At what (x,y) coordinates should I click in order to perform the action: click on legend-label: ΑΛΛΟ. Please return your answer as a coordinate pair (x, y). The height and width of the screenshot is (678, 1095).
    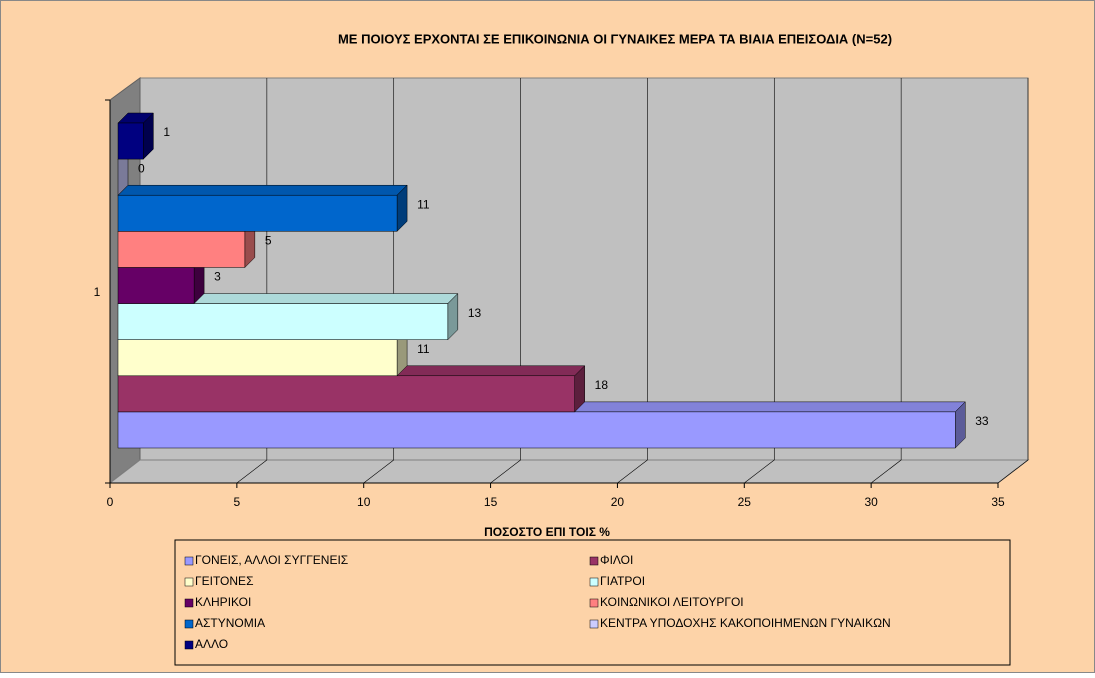
    Looking at the image, I should click on (211, 644).